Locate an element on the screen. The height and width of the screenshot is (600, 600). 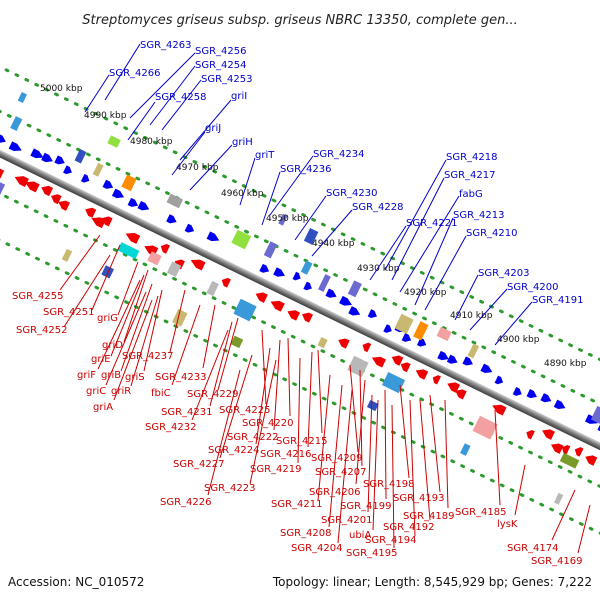
gene-label: SGR_4211 is located at coordinates (297, 504).